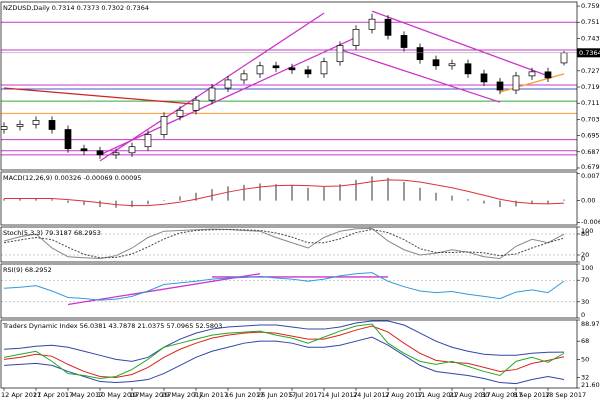 This screenshot has width=600, height=400. What do you see at coordinates (276, 395) in the screenshot?
I see `x-tick-label: 26 Jun 2017` at bounding box center [276, 395].